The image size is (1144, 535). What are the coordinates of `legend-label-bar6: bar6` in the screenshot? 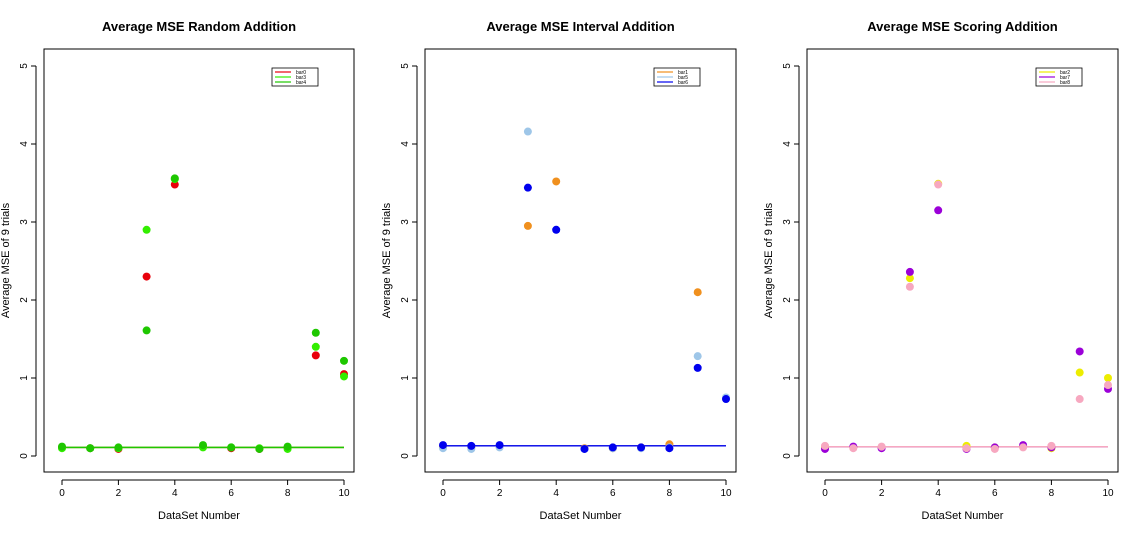 It's located at (683, 83).